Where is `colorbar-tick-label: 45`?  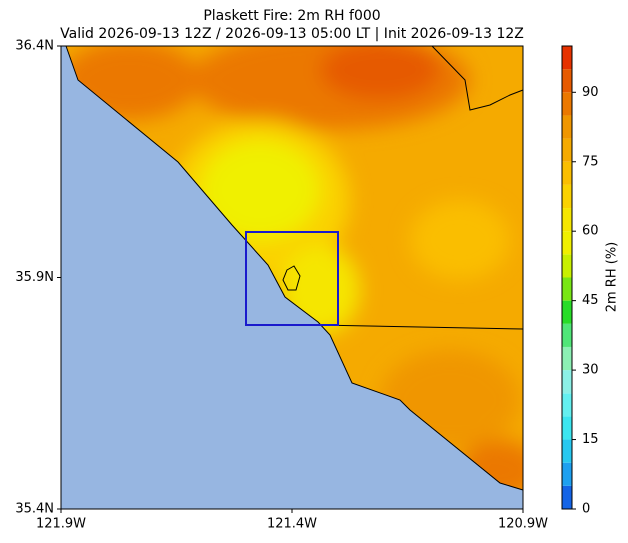
colorbar-tick-label: 45 is located at coordinates (590, 300).